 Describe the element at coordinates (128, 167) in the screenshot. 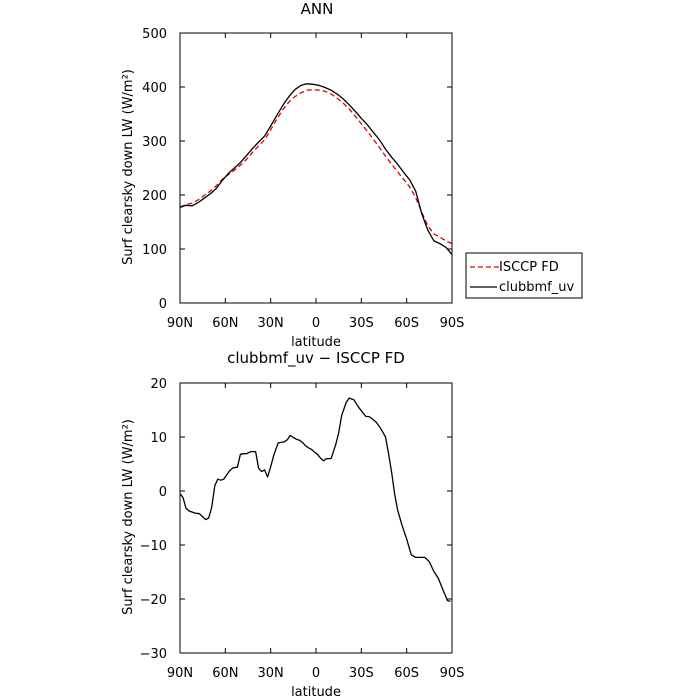

I see `top-ylabel: Surf clearsky down LW (W/m²)` at that location.